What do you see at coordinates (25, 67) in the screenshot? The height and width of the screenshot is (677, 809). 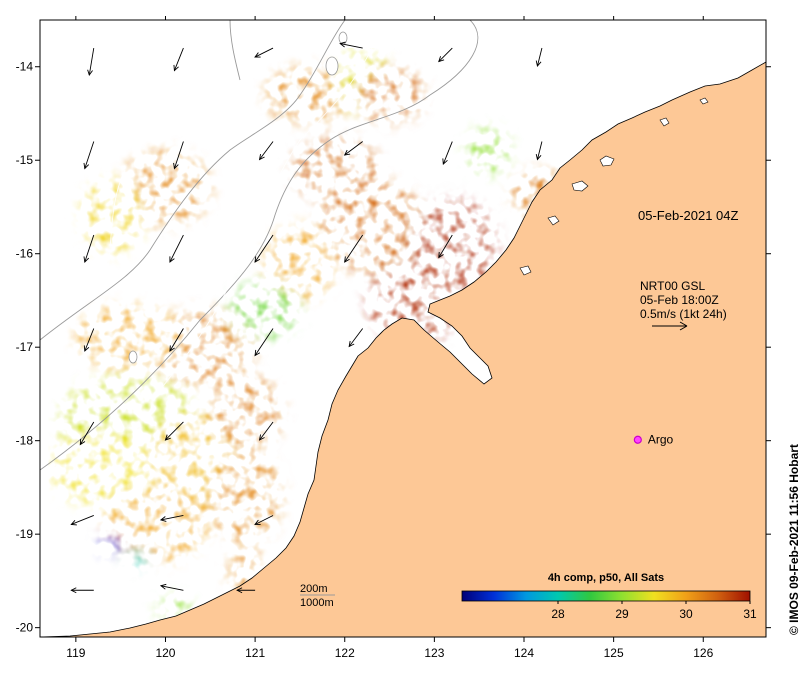 I see `lat-tick-label: -14` at bounding box center [25, 67].